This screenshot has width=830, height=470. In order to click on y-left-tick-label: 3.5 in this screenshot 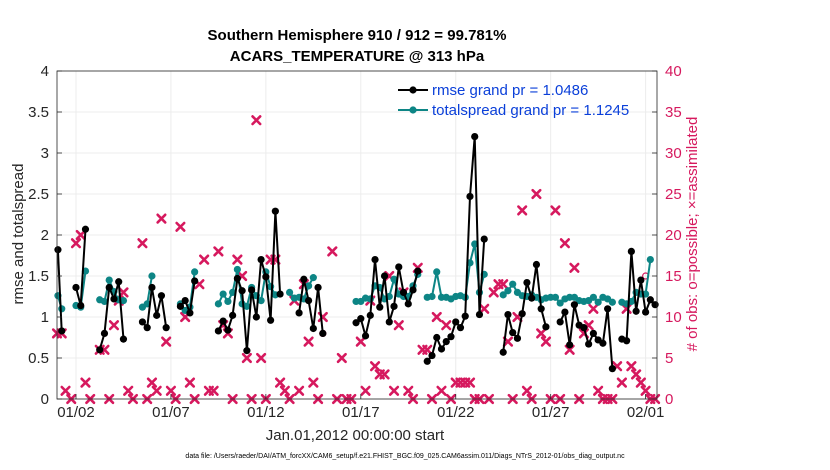, I will do `click(38, 112)`.